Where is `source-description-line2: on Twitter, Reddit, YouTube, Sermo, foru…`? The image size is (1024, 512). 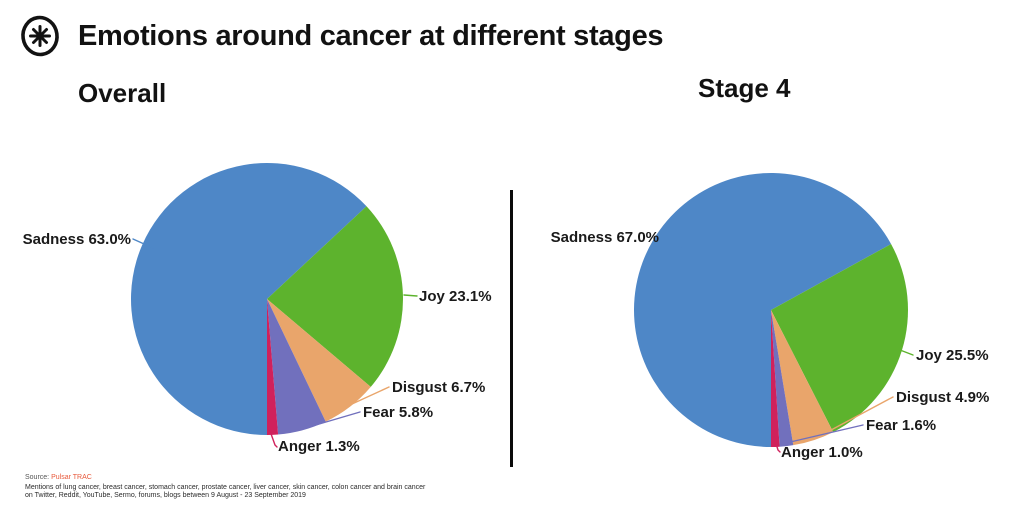
source-description-line2: on Twitter, Reddit, YouTube, Sermo, foru… is located at coordinates (165, 495).